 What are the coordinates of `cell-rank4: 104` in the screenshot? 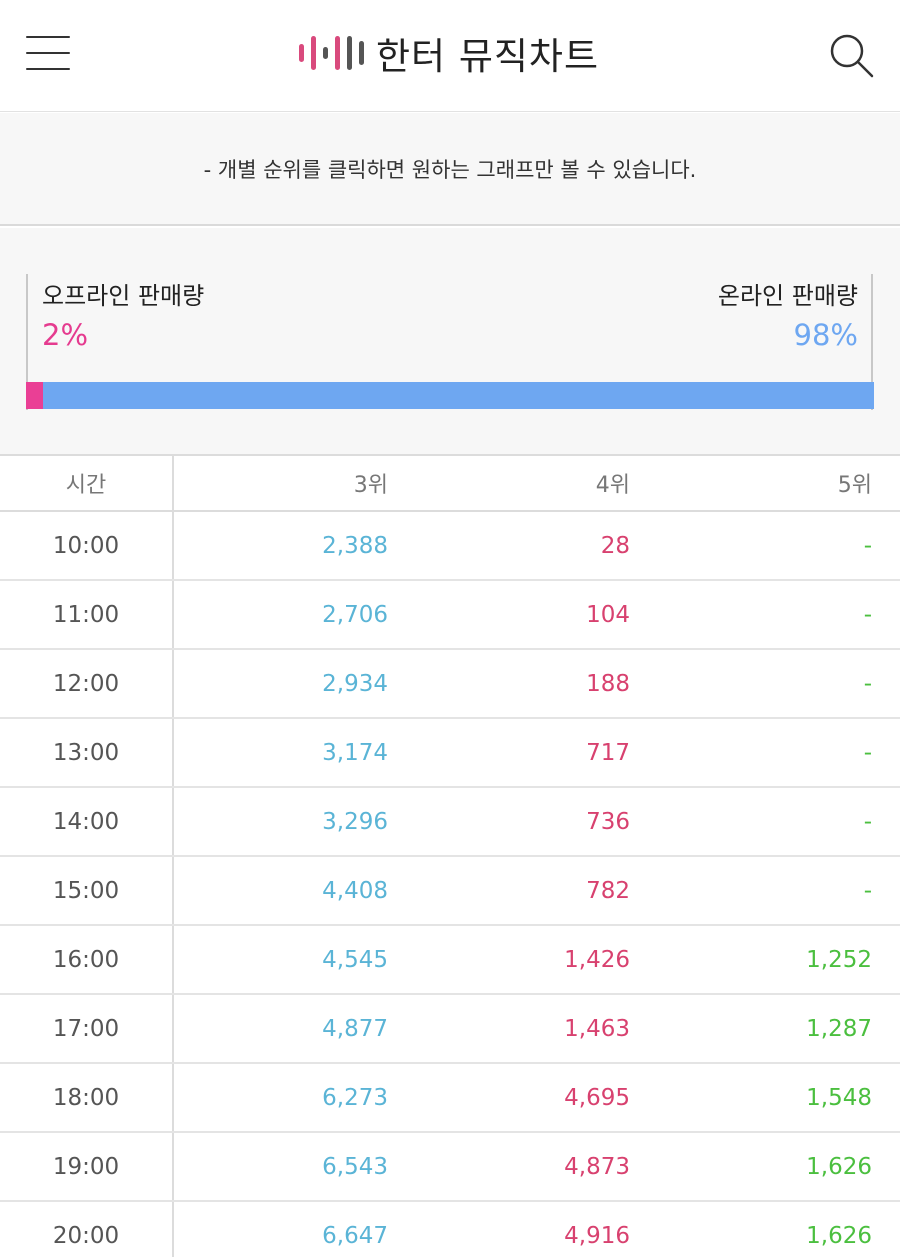 It's located at (608, 614).